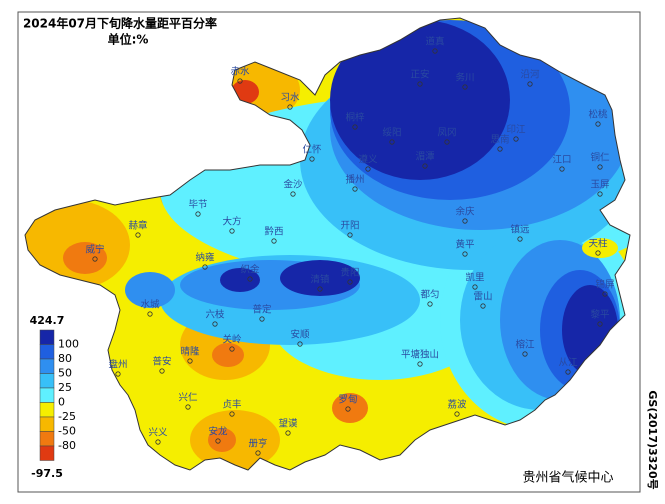  What do you see at coordinates (599, 185) in the screenshot?
I see `city-label: 玉屏` at bounding box center [599, 185].